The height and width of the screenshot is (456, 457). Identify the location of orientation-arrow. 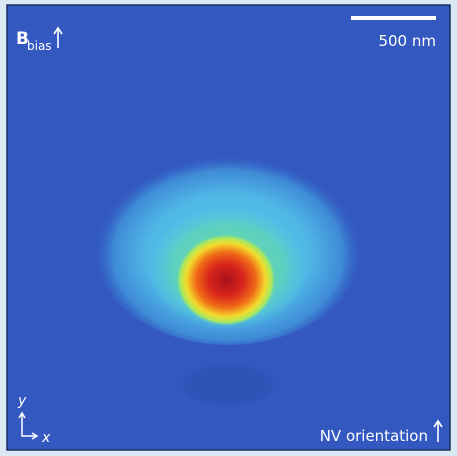
(438, 430).